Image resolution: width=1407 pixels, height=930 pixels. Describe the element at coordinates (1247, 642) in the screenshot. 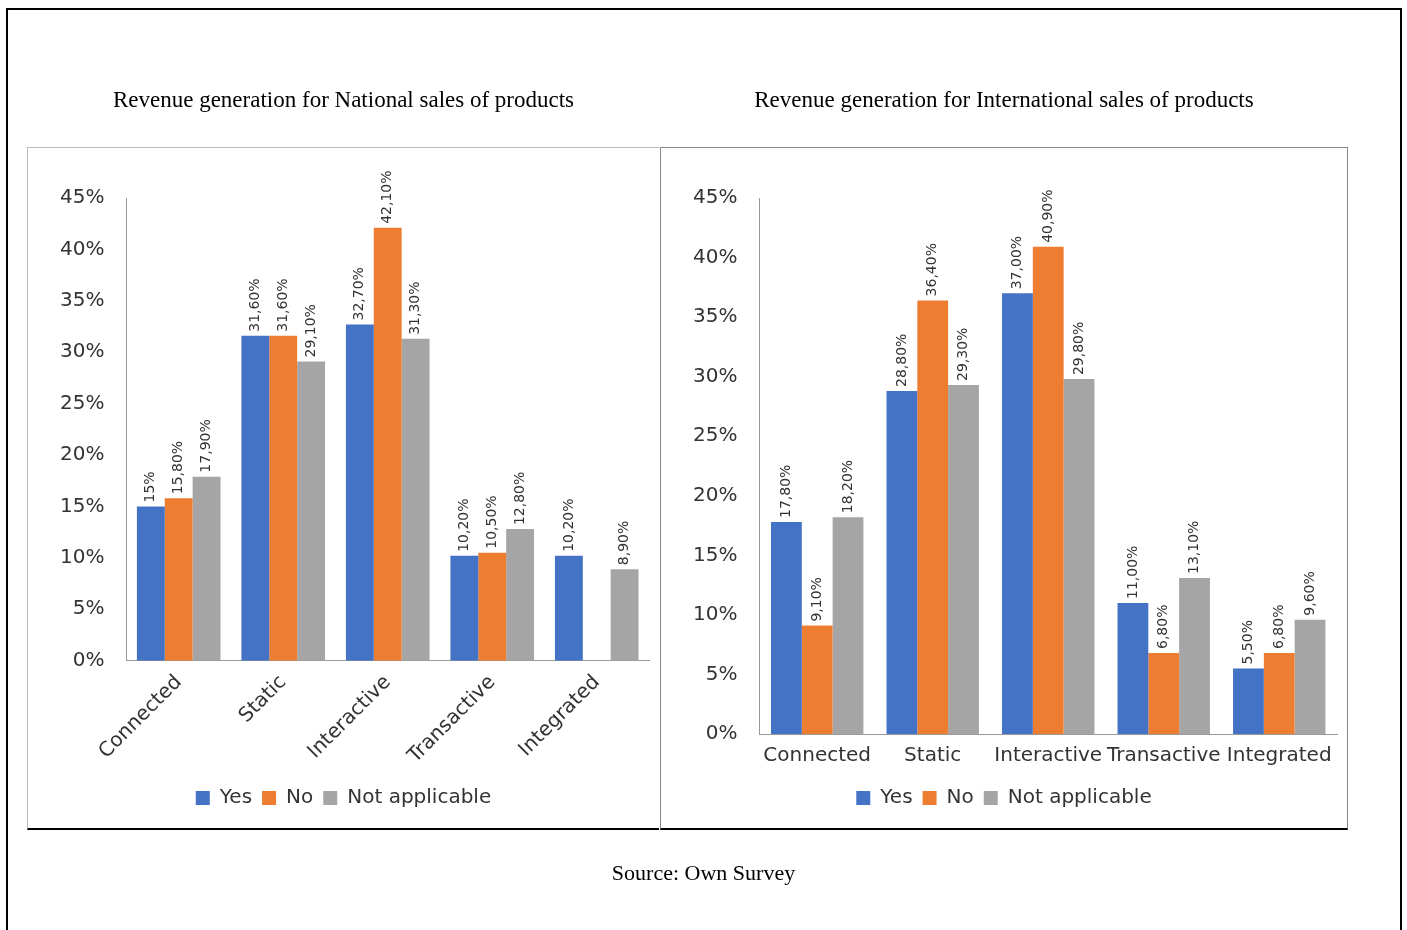

I see `data-label: 5,50%` at that location.